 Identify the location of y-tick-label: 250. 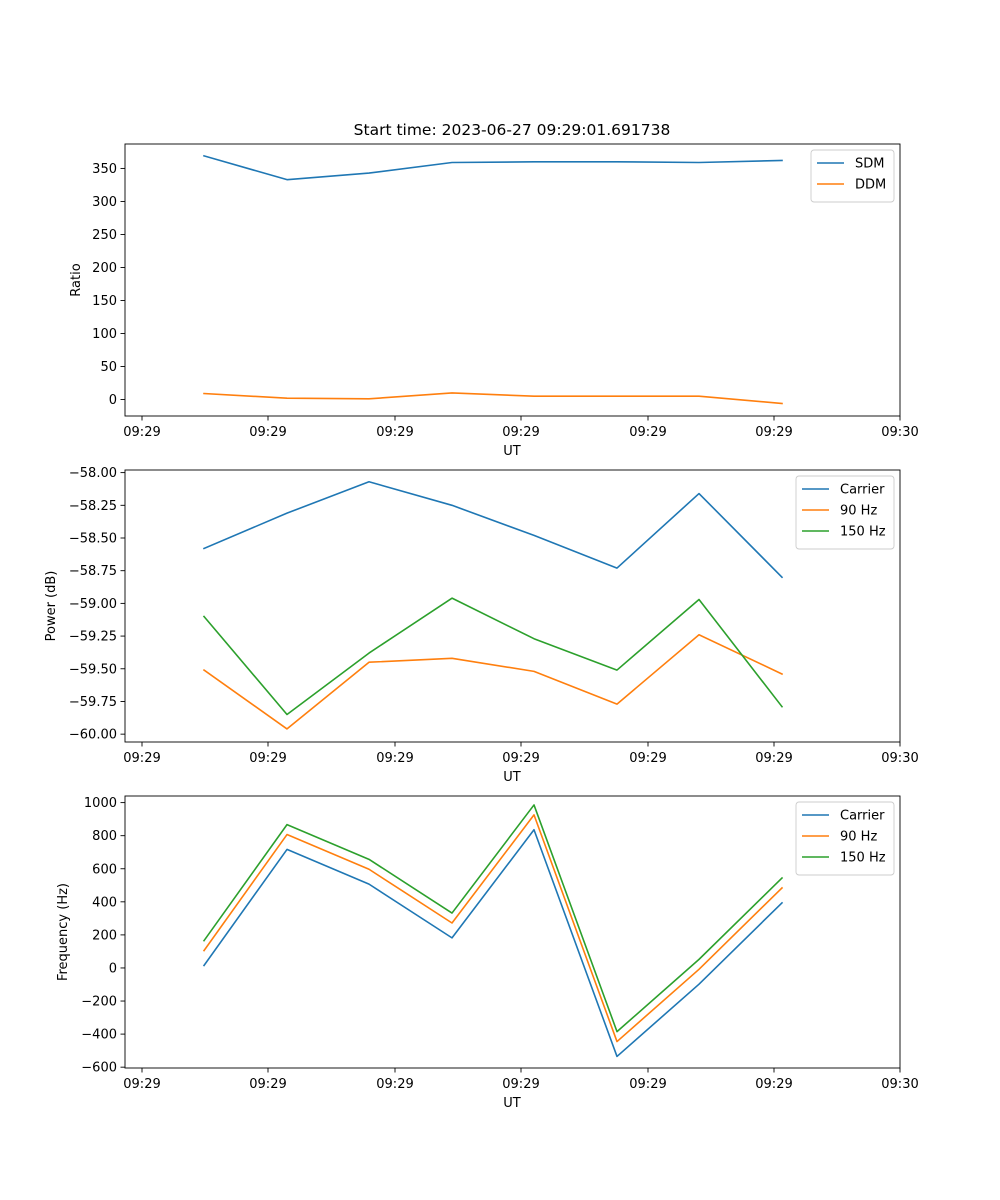
(104, 235).